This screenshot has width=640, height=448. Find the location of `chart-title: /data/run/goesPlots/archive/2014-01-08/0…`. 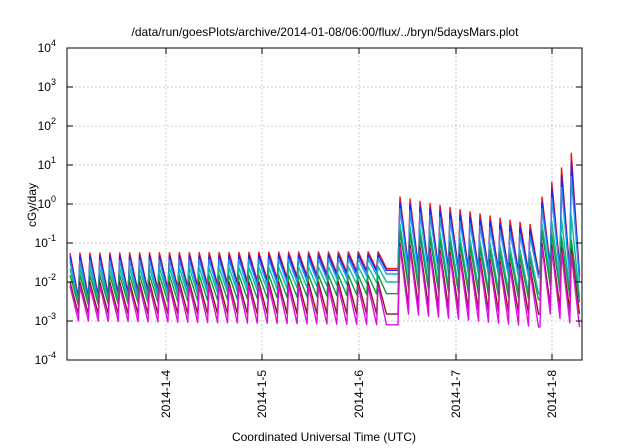

chart-title: /data/run/goesPlots/archive/2014-01-08/0… is located at coordinates (326, 32).